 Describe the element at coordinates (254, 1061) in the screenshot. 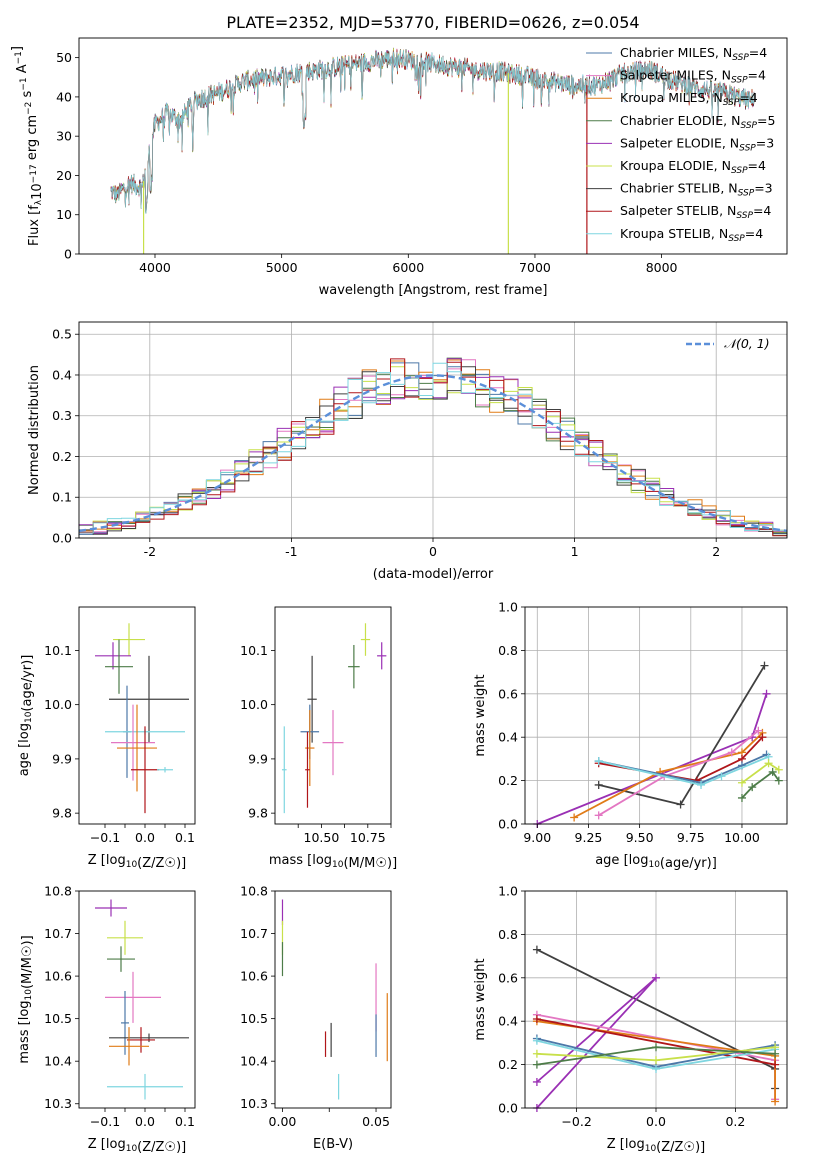

I see `y-tick-label: 10.4` at that location.